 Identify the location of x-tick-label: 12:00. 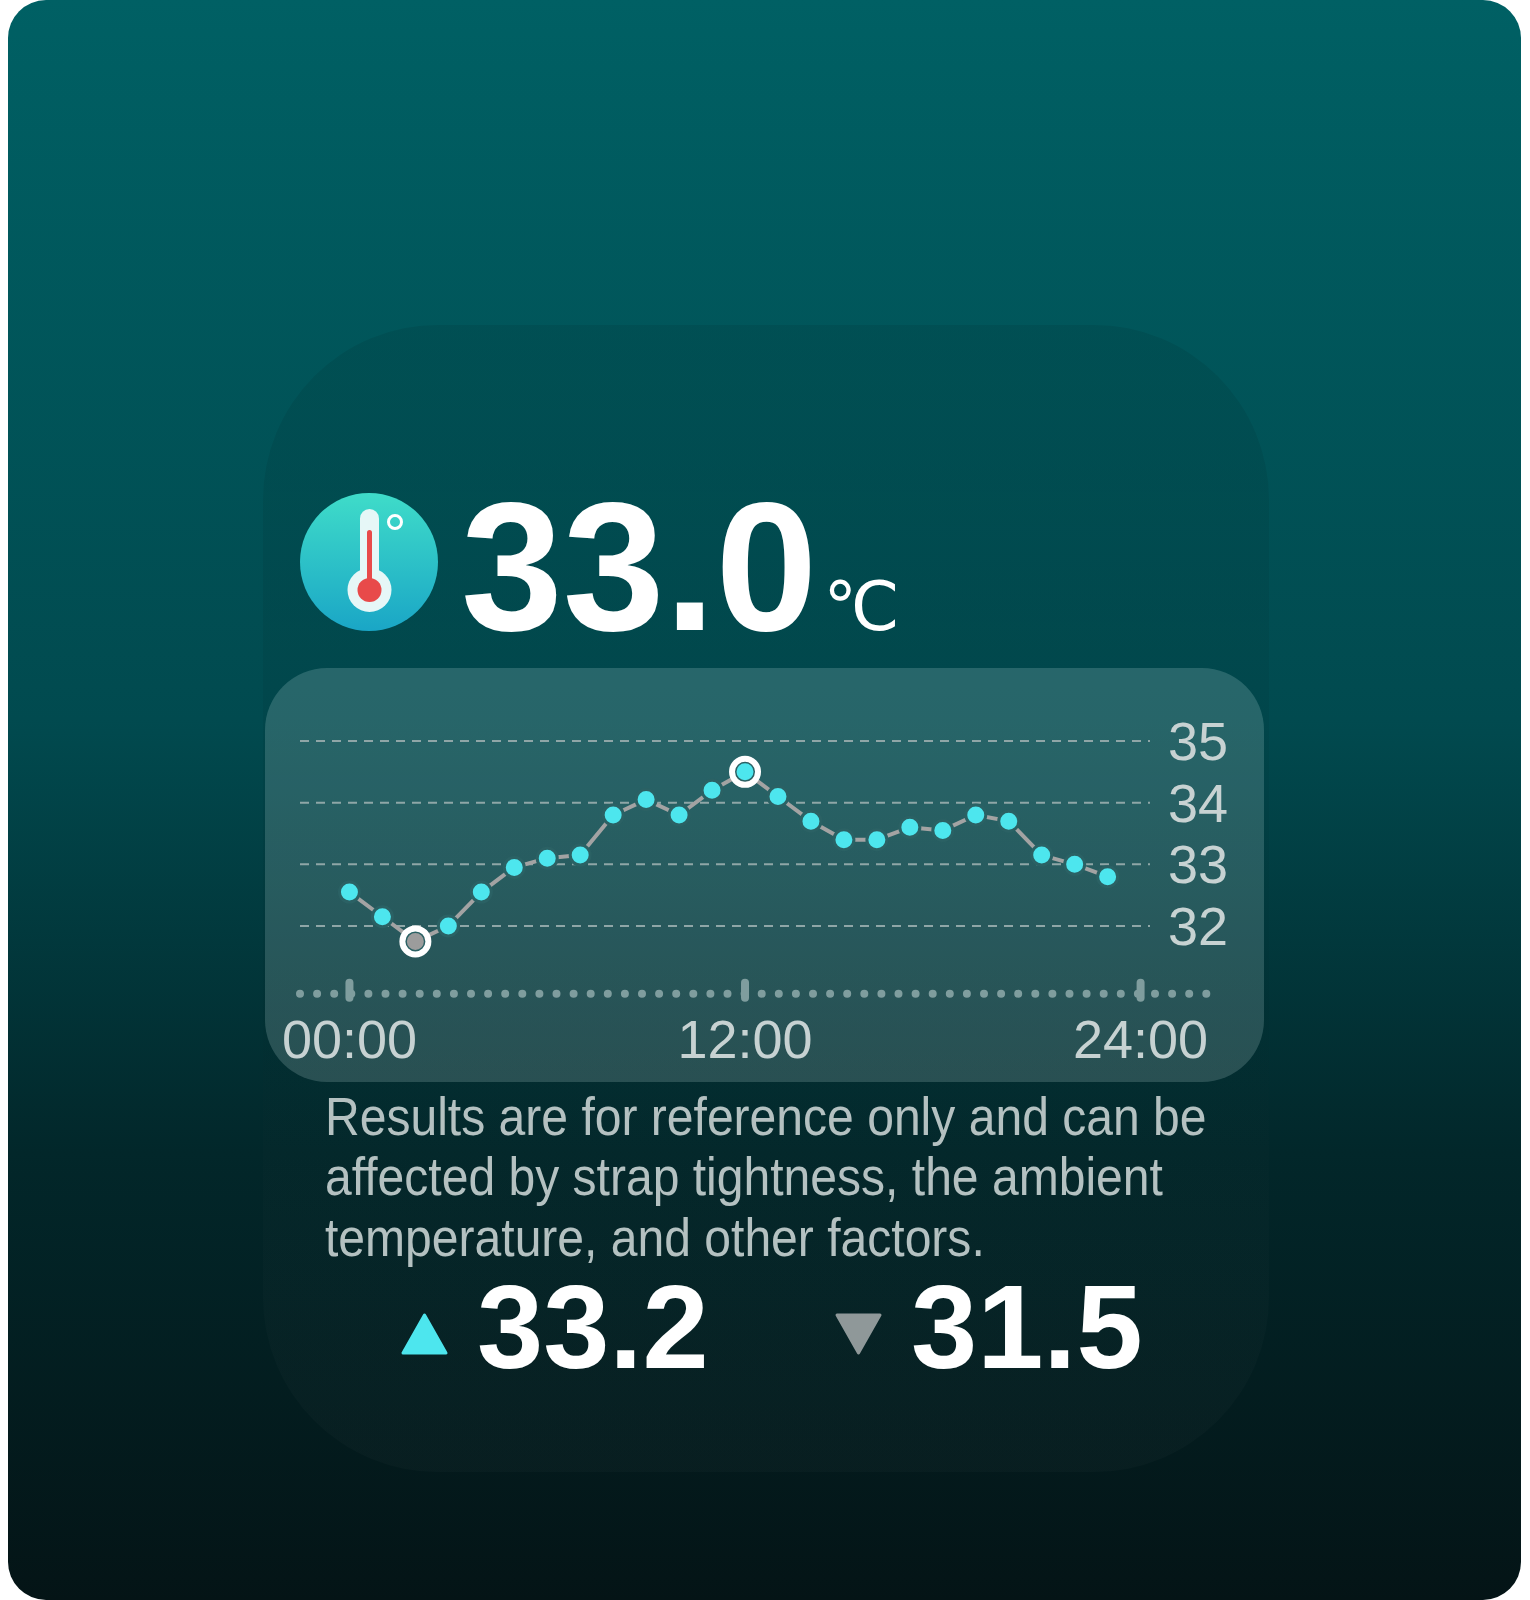
(745, 1039).